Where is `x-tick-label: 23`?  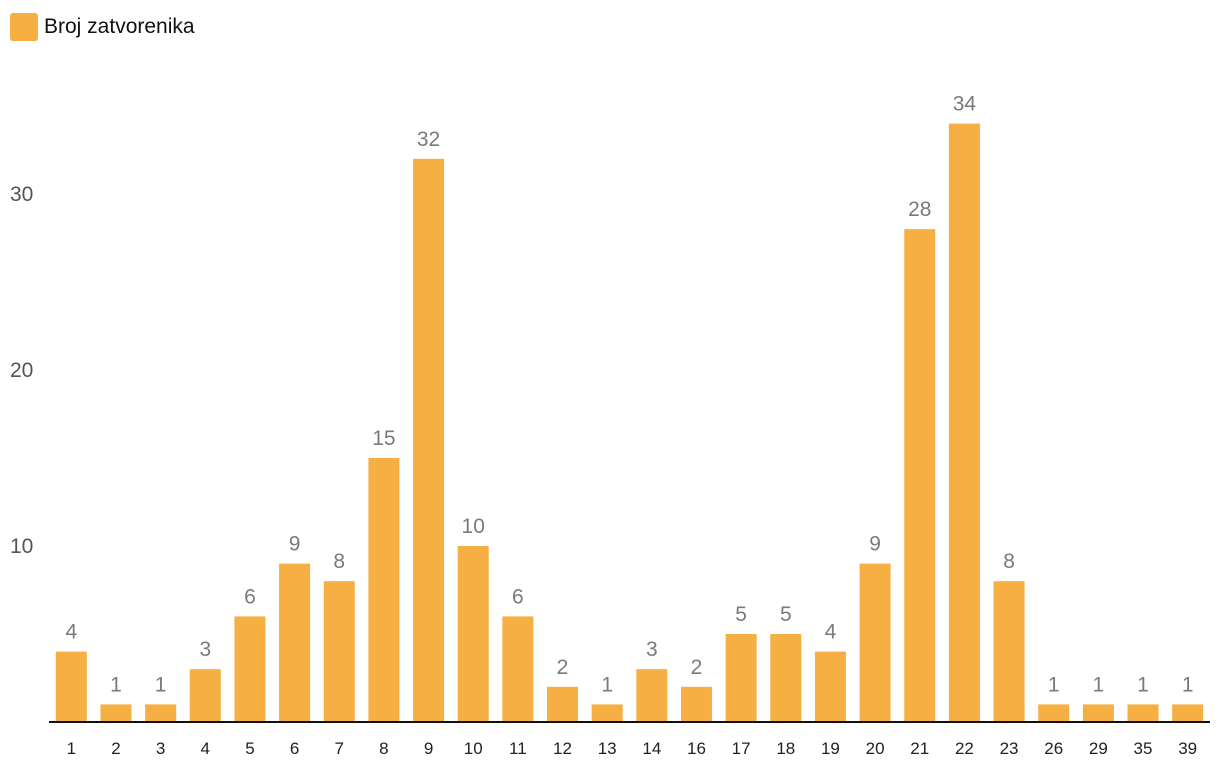 x-tick-label: 23 is located at coordinates (1009, 748).